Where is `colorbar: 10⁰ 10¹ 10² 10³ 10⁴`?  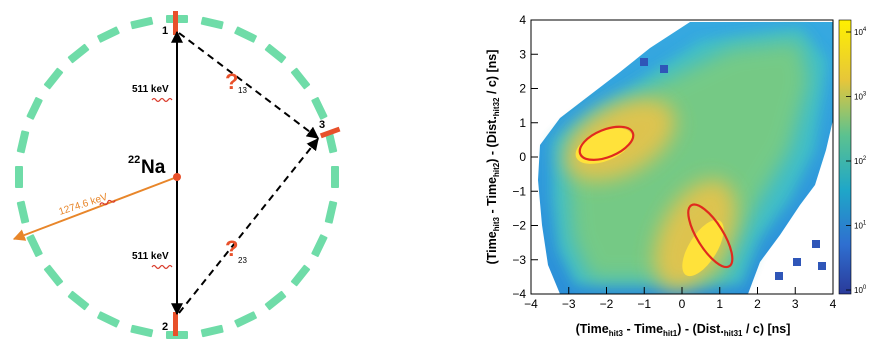
colorbar: 10⁰ 10¹ 10² 10³ 10⁴ is located at coordinates (852, 157).